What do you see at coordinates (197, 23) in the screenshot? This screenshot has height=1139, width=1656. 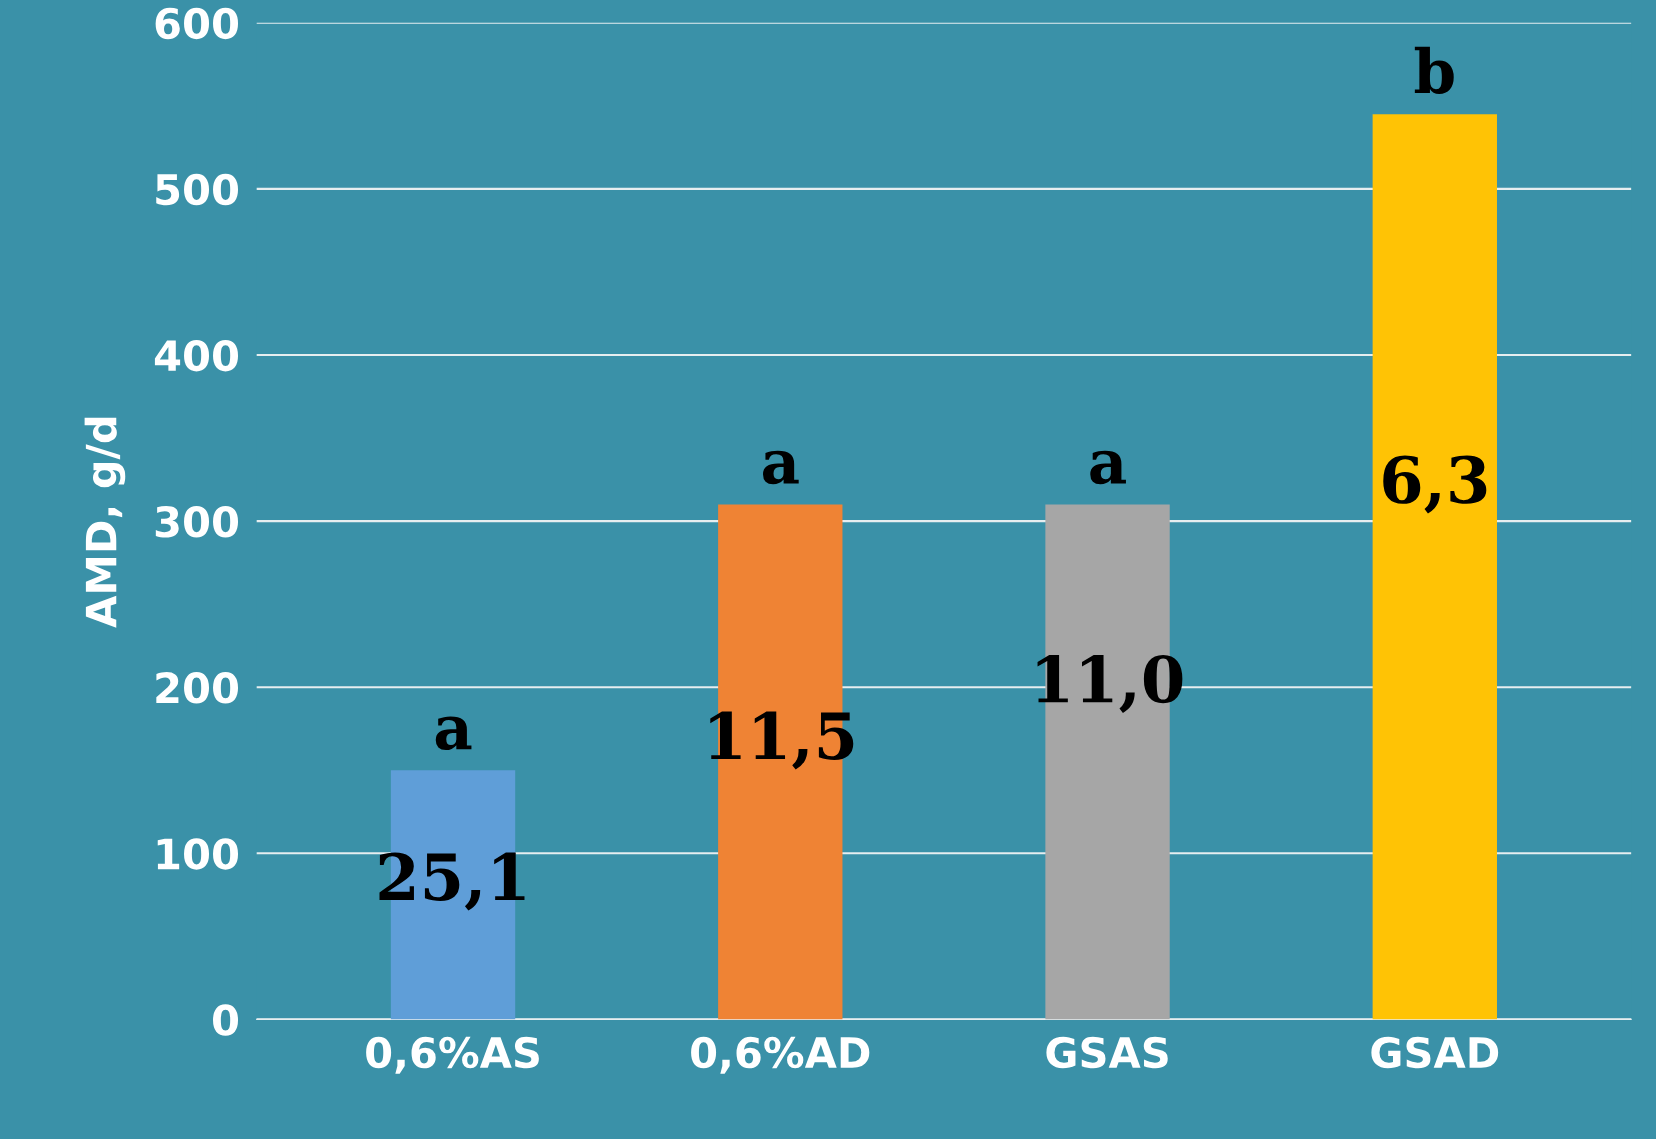 I see `y-tick-label: 600` at bounding box center [197, 23].